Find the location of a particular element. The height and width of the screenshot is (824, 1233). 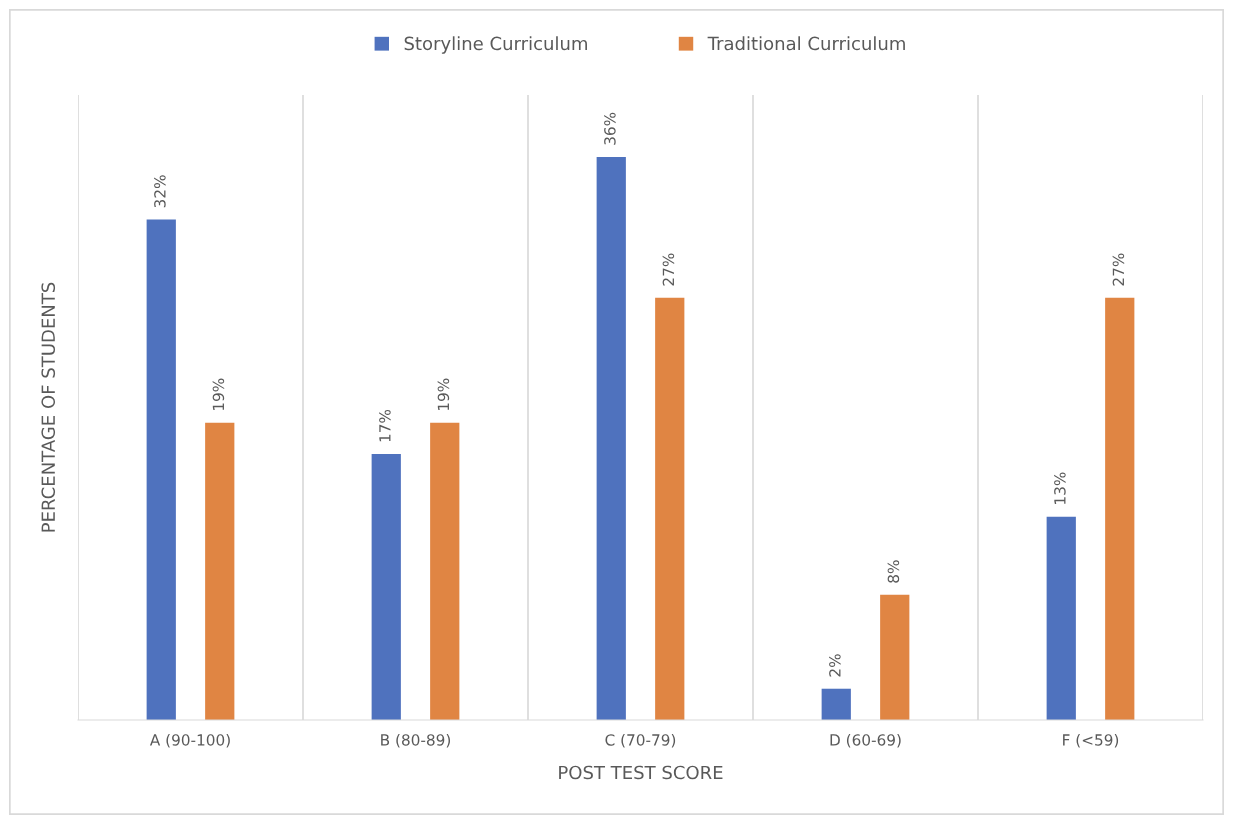

data-label: 13% is located at coordinates (1060, 488).